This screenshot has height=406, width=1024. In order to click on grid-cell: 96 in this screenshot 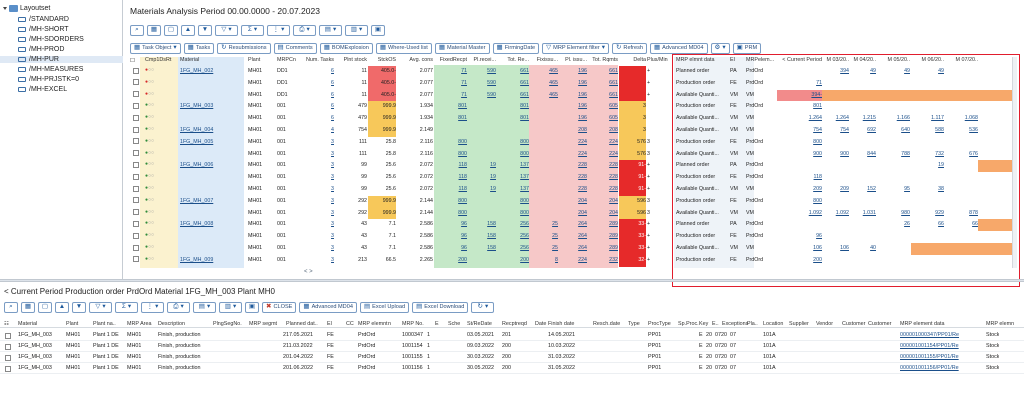, I will do `click(464, 224)`.